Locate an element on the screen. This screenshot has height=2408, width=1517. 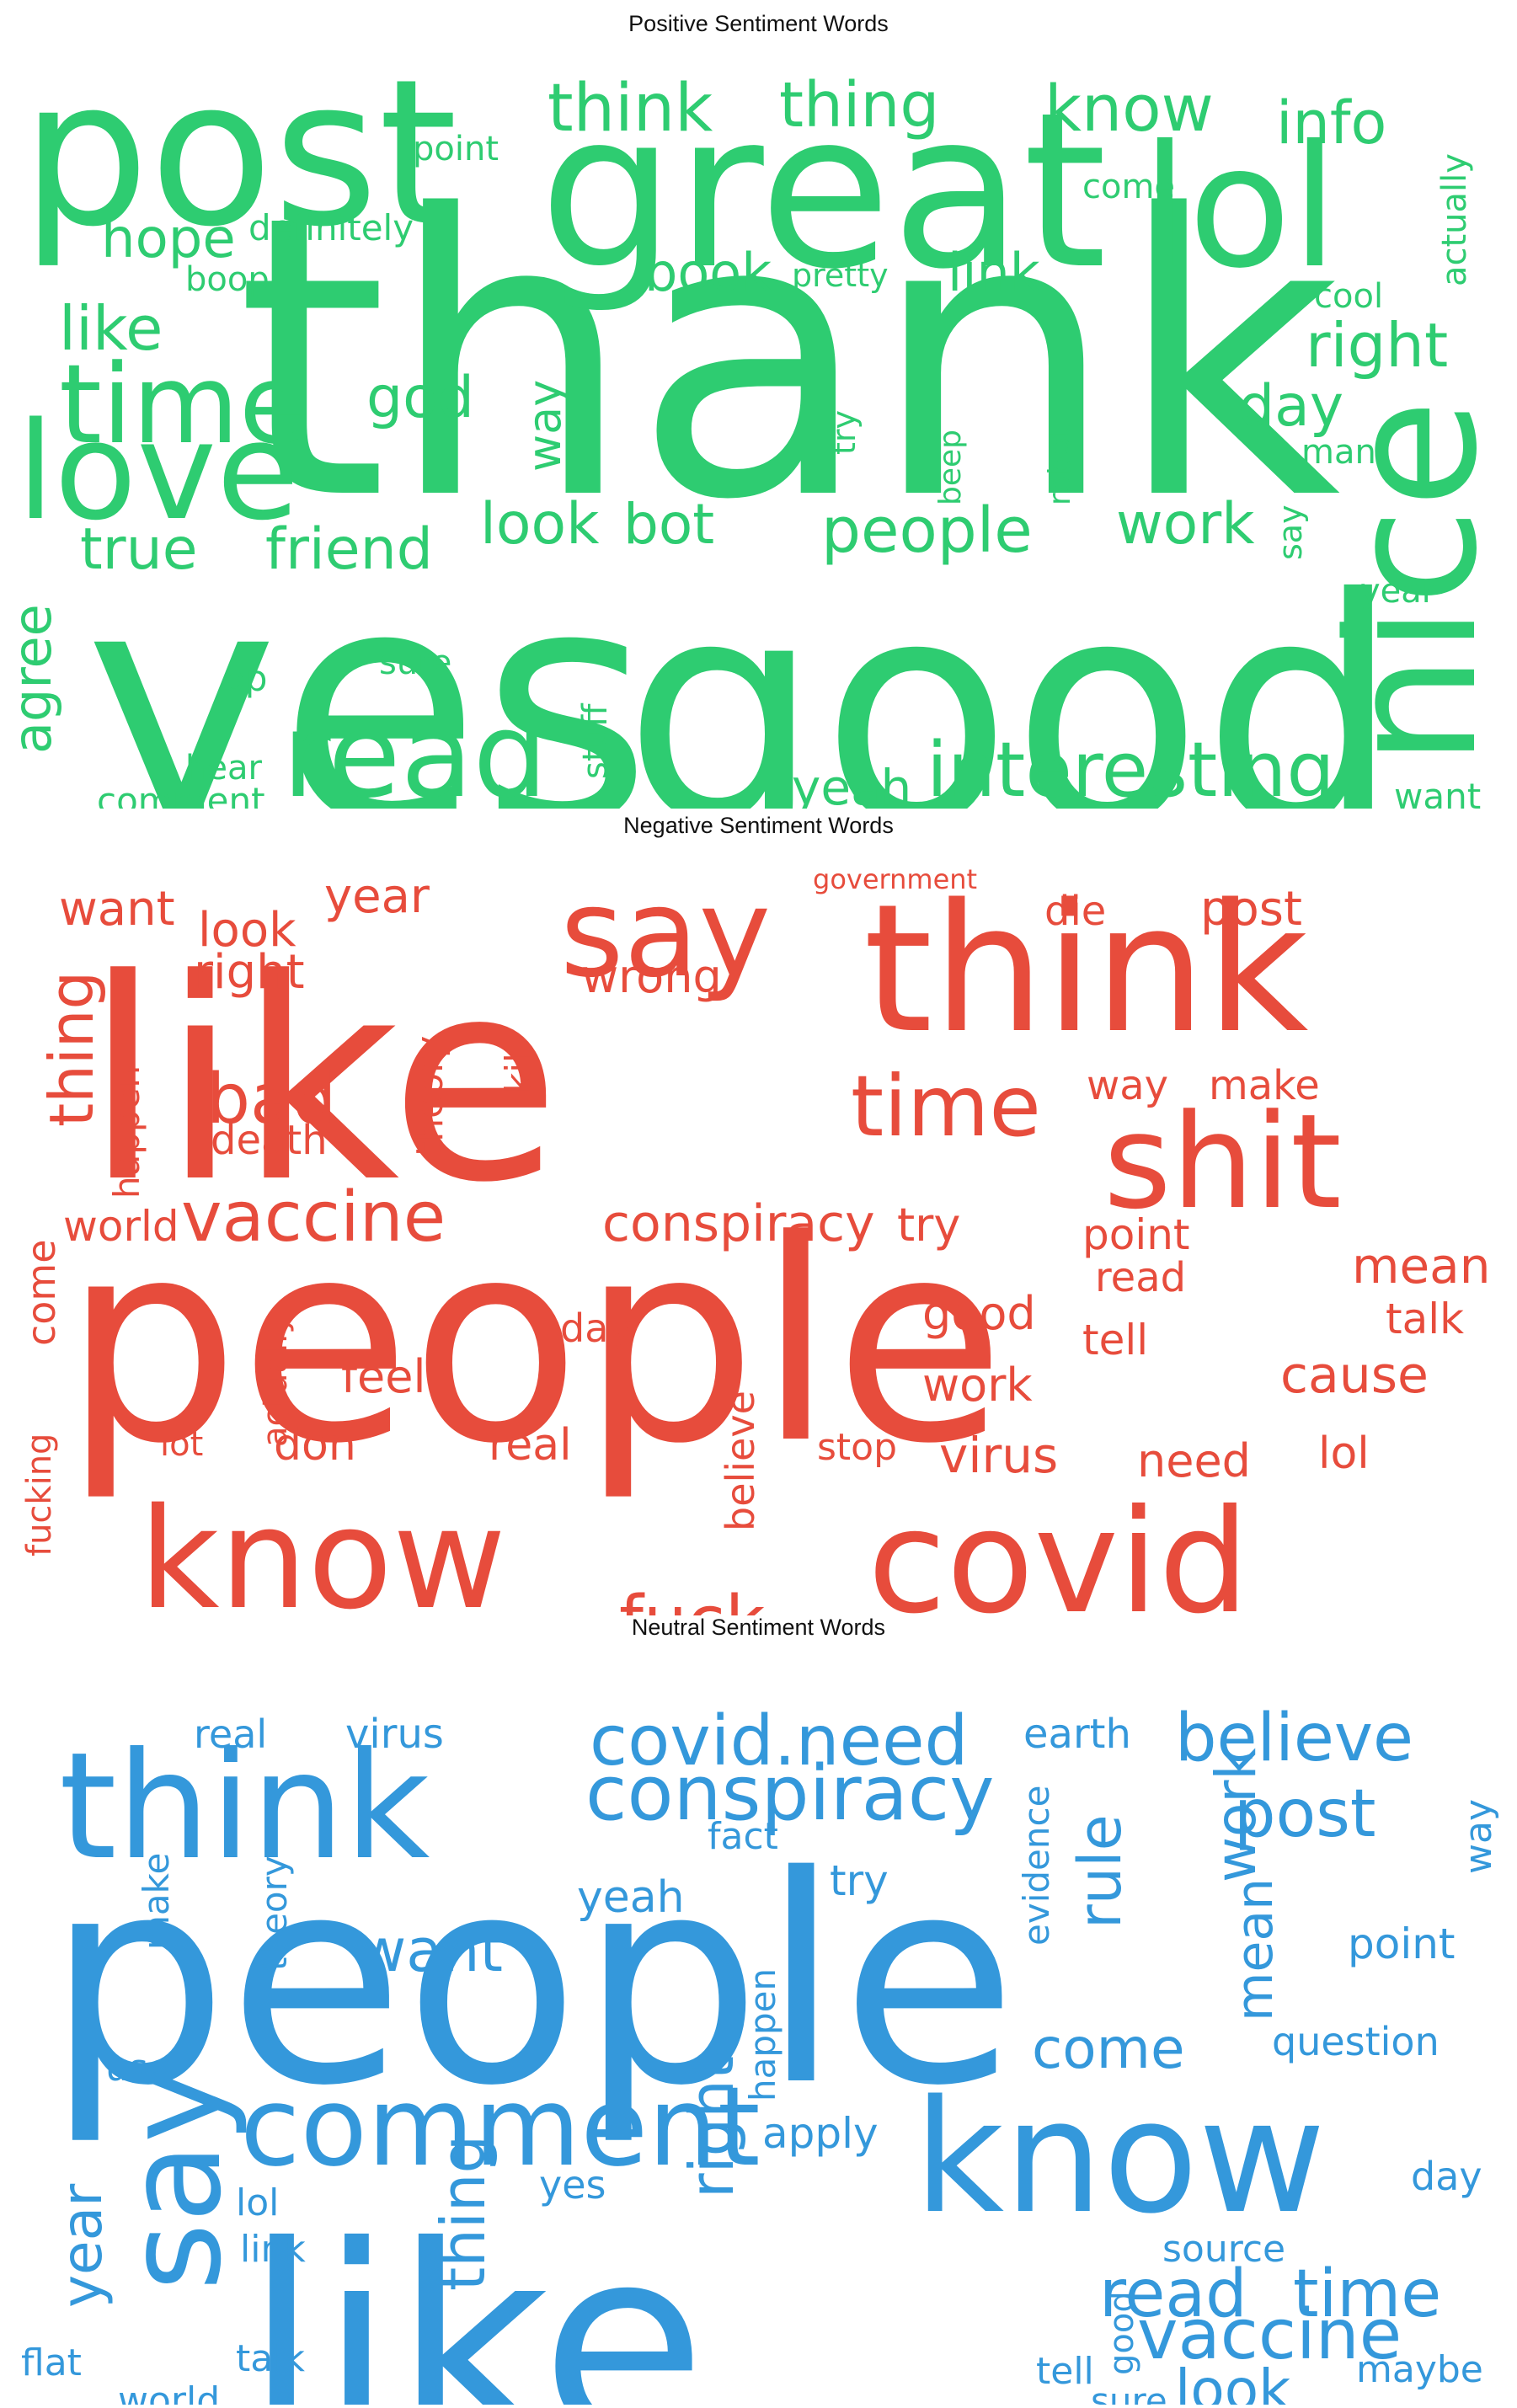
word-agree: agree is located at coordinates (32, 679).